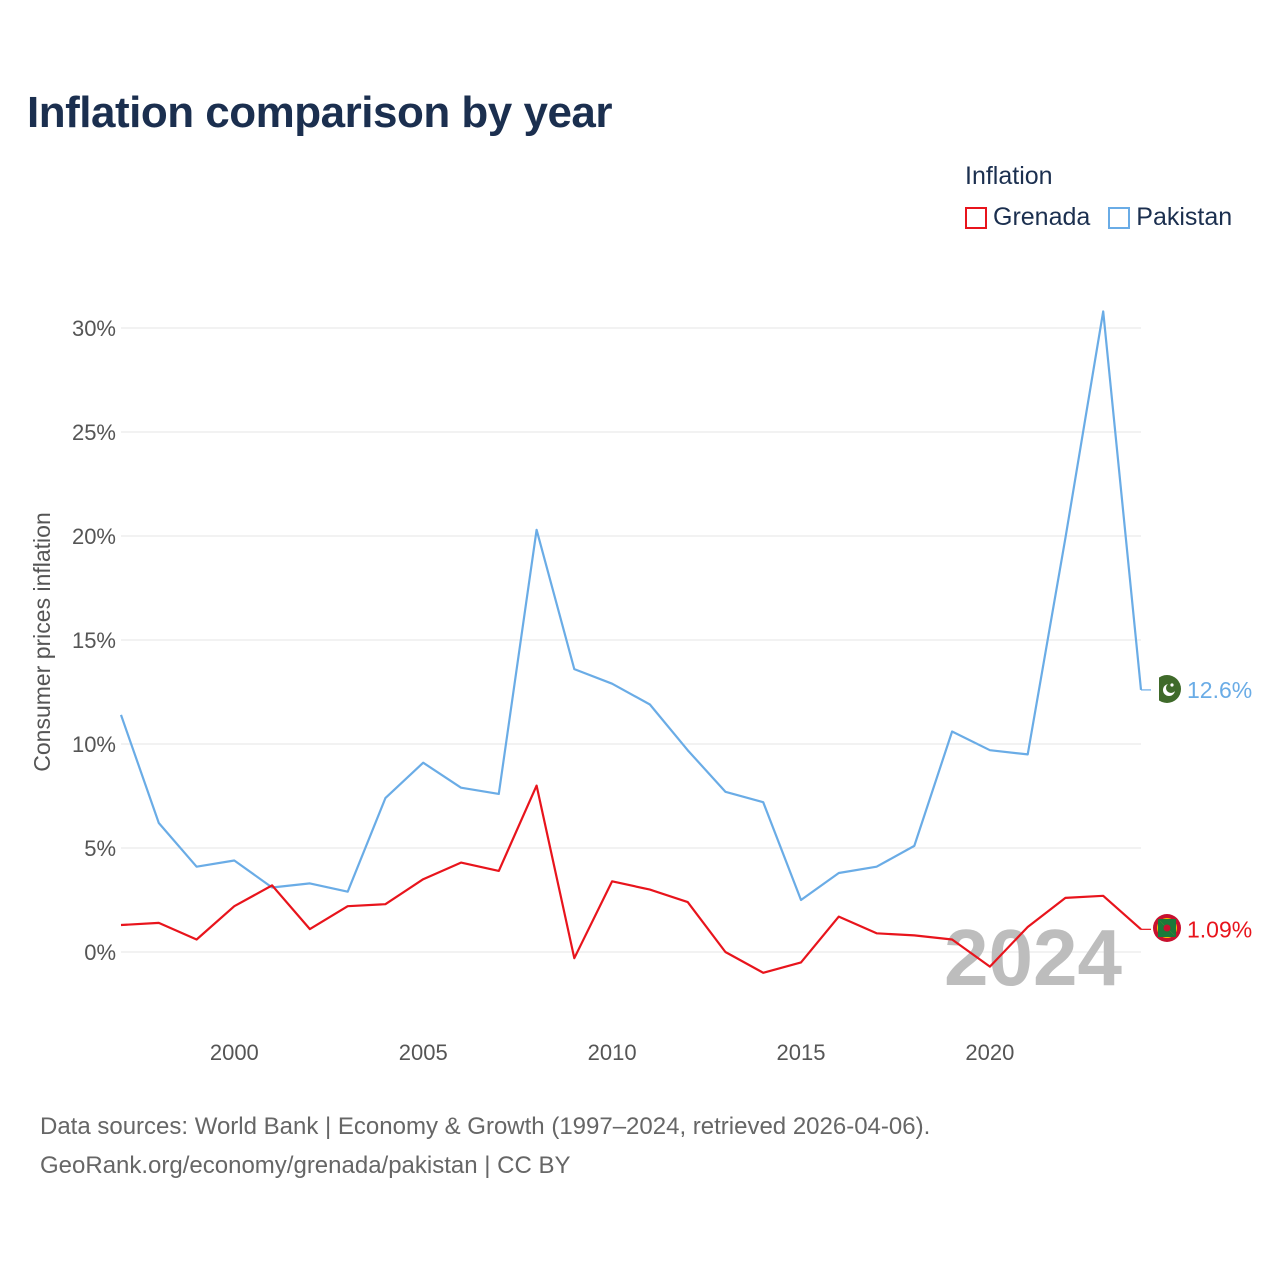 This screenshot has width=1280, height=1280. I want to click on x-axis-ticks: 2000 2005 2010 2015 2020, so click(612, 1052).